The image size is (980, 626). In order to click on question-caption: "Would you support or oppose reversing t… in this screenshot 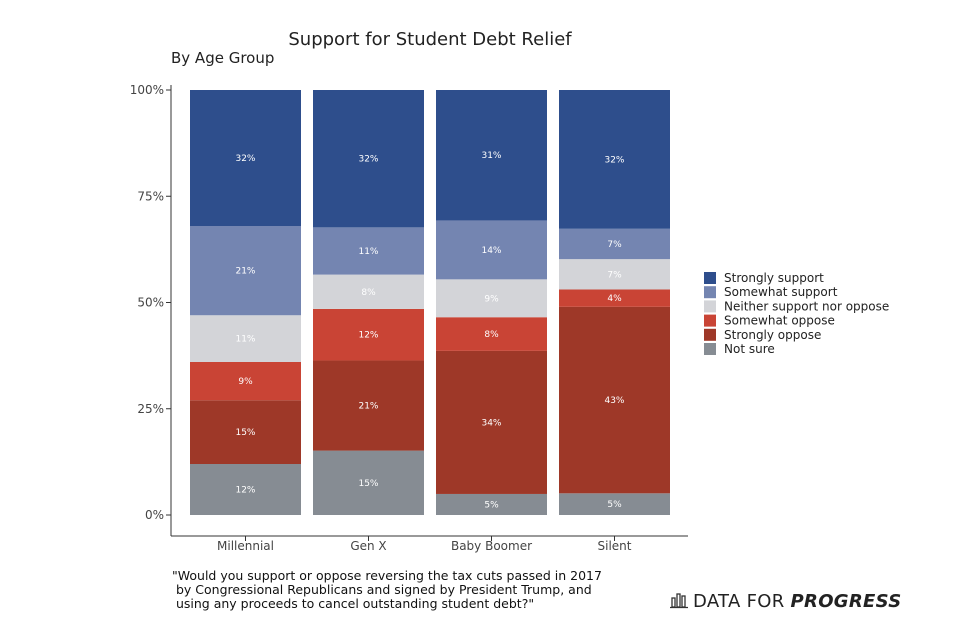, I will do `click(387, 589)`.